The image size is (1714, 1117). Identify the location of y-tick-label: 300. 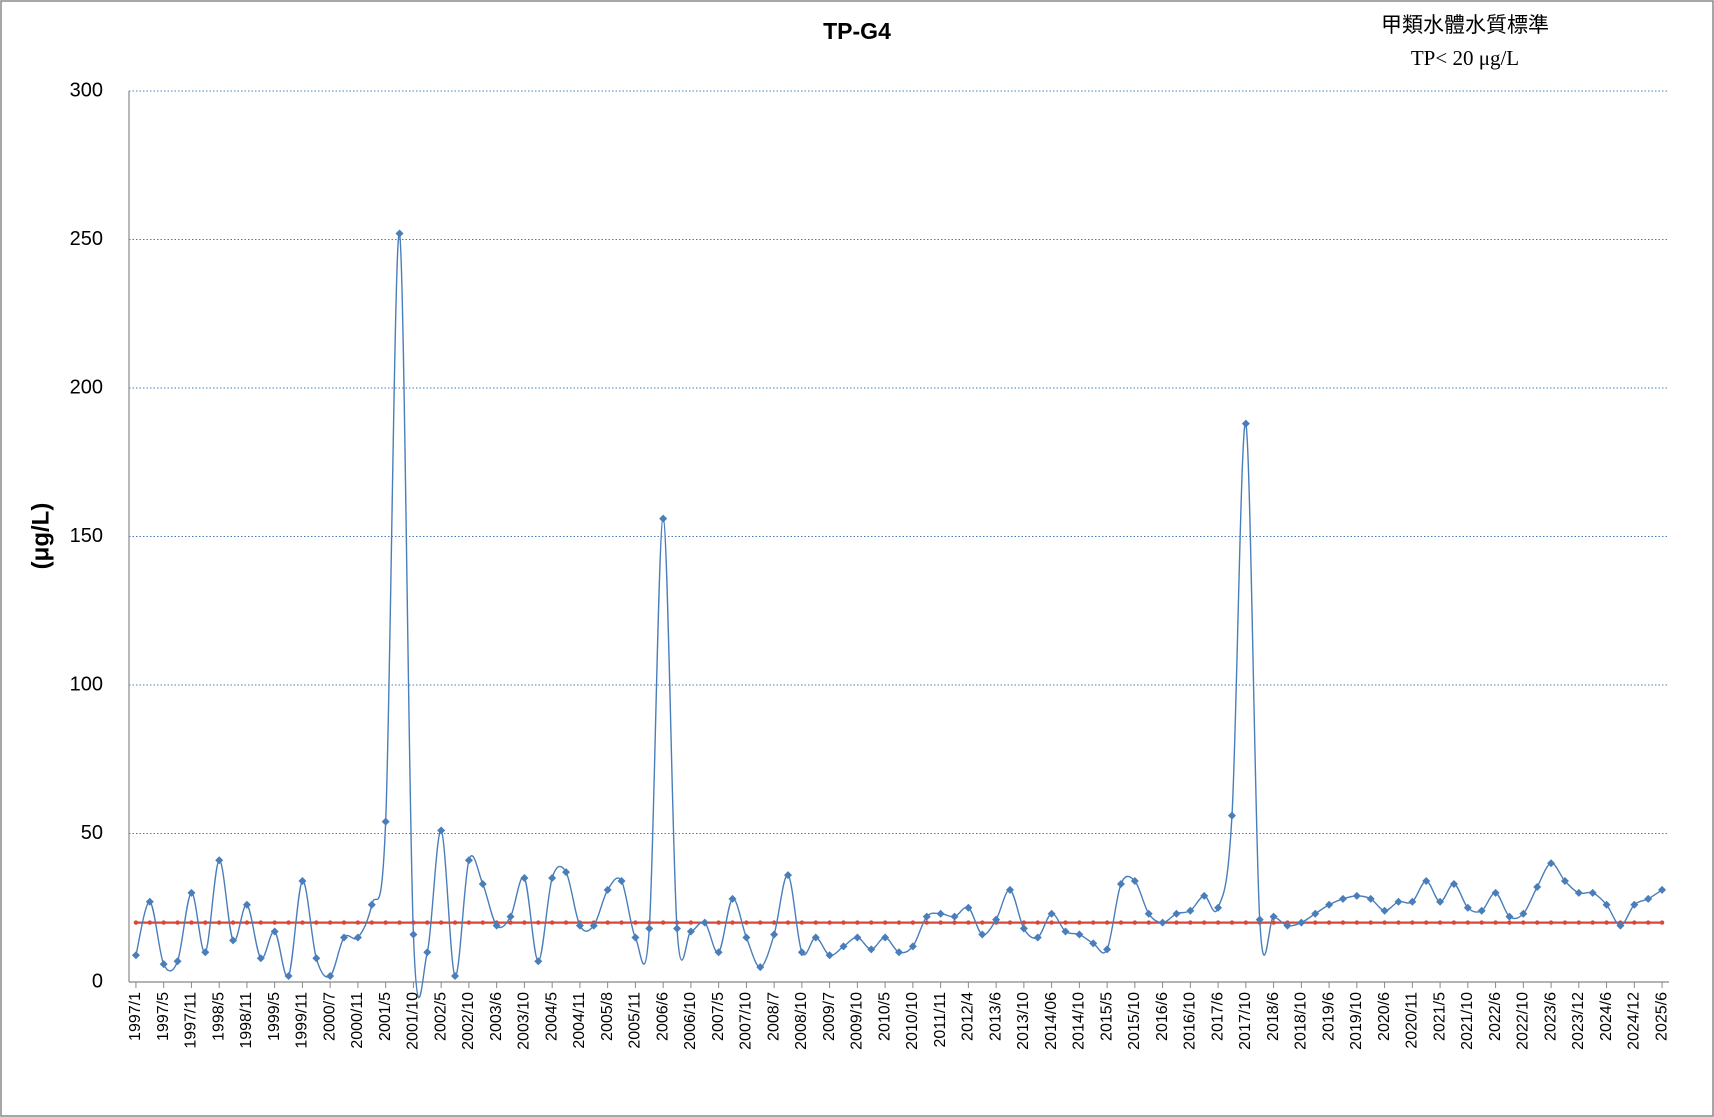
(86, 90).